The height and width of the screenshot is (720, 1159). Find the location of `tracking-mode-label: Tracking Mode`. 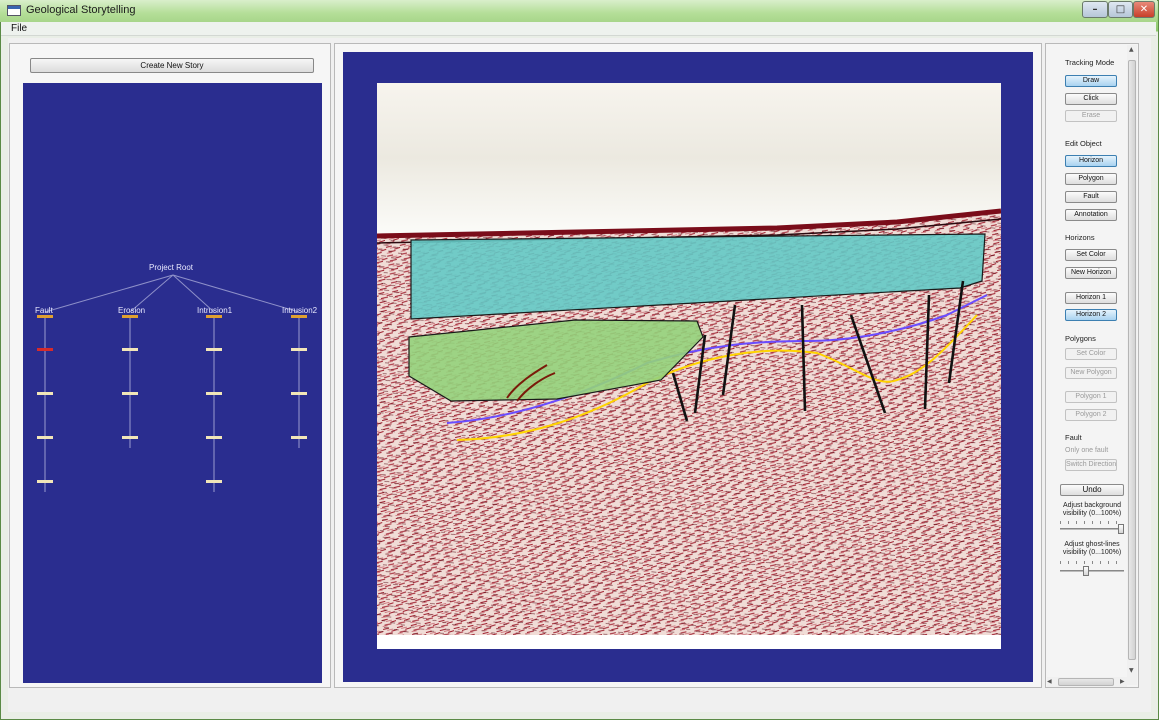

tracking-mode-label: Tracking Mode is located at coordinates (1090, 62).